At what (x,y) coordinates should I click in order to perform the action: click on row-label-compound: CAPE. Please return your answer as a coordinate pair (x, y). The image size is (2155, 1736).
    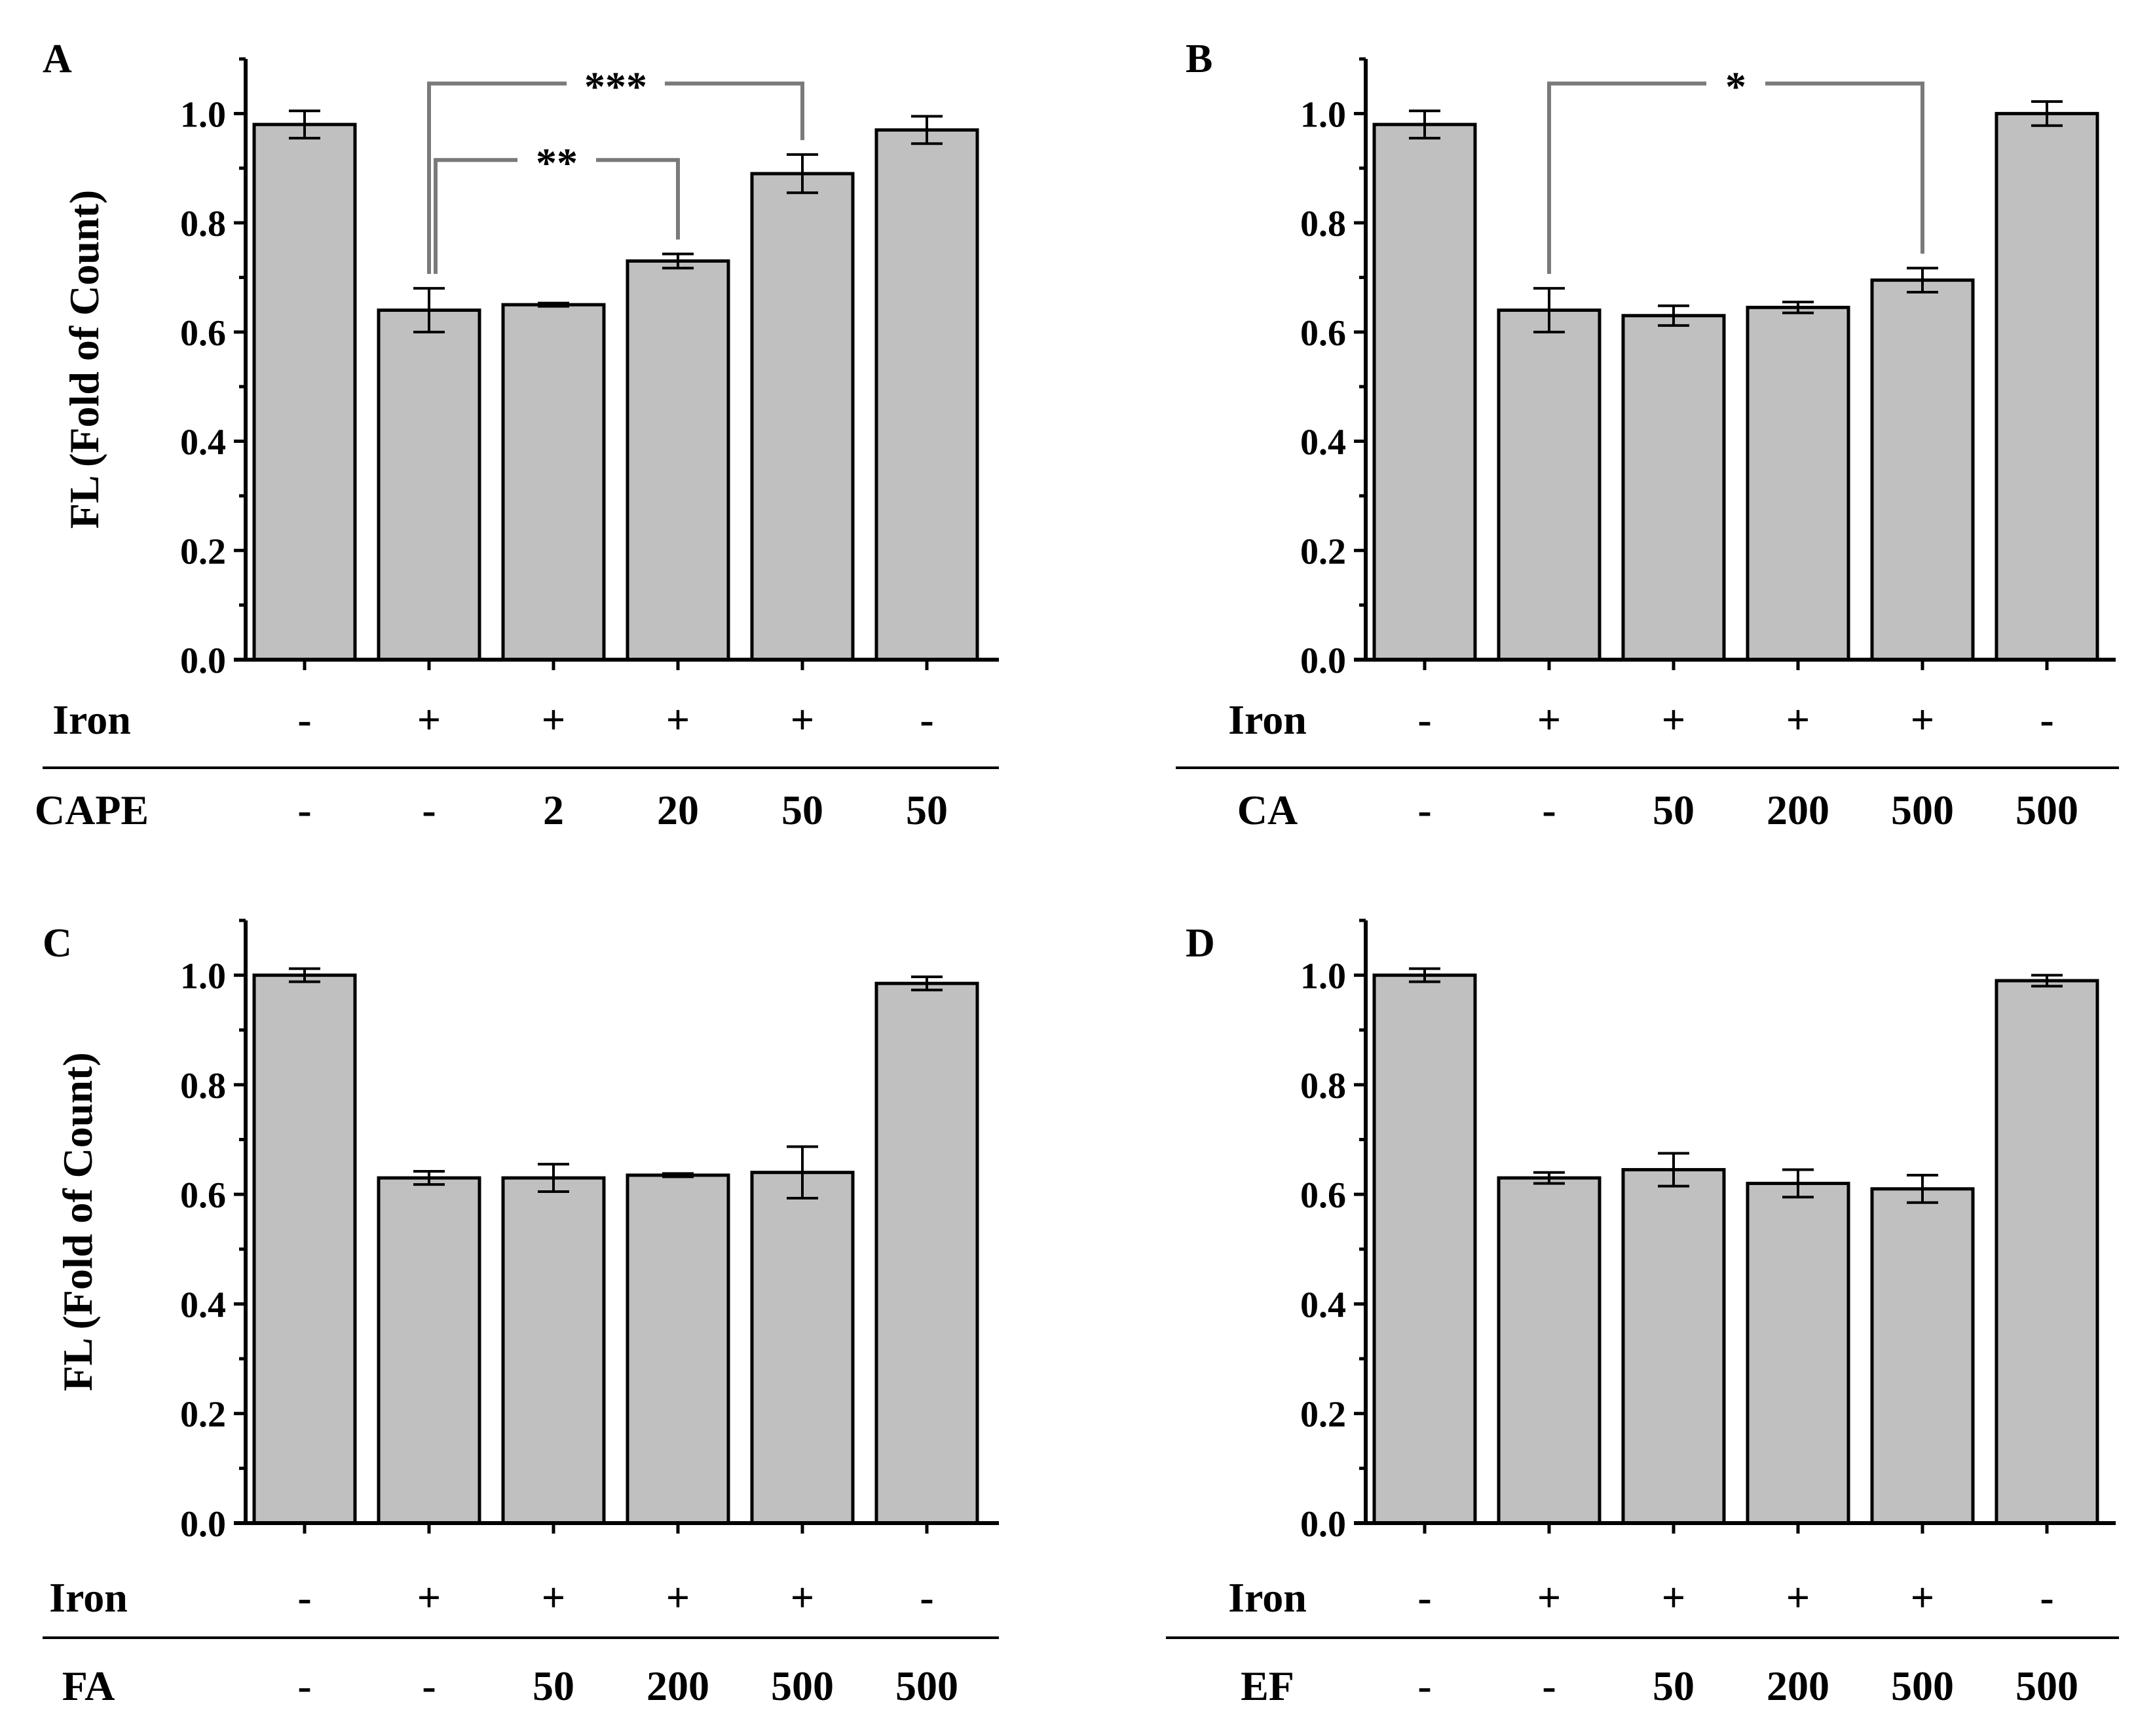
    Looking at the image, I should click on (92, 810).